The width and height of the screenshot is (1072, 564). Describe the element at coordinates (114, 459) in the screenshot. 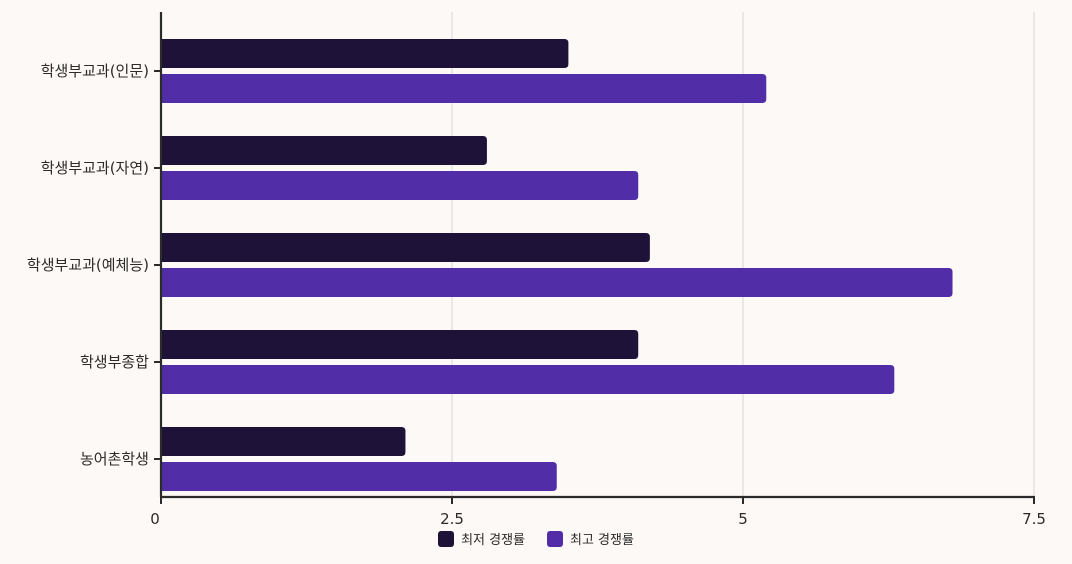

I see `category-label: 농어촌학생` at that location.